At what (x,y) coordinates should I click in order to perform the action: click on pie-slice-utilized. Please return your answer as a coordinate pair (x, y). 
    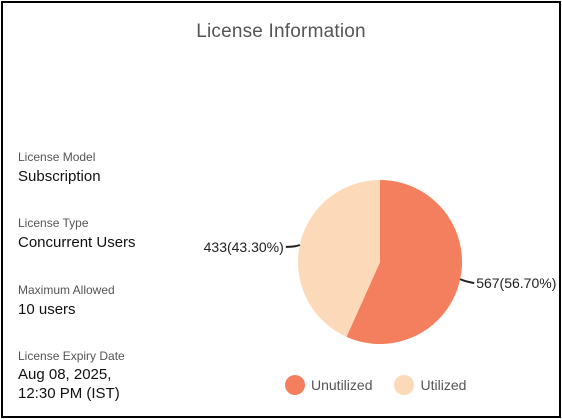
    Looking at the image, I should click on (339, 258).